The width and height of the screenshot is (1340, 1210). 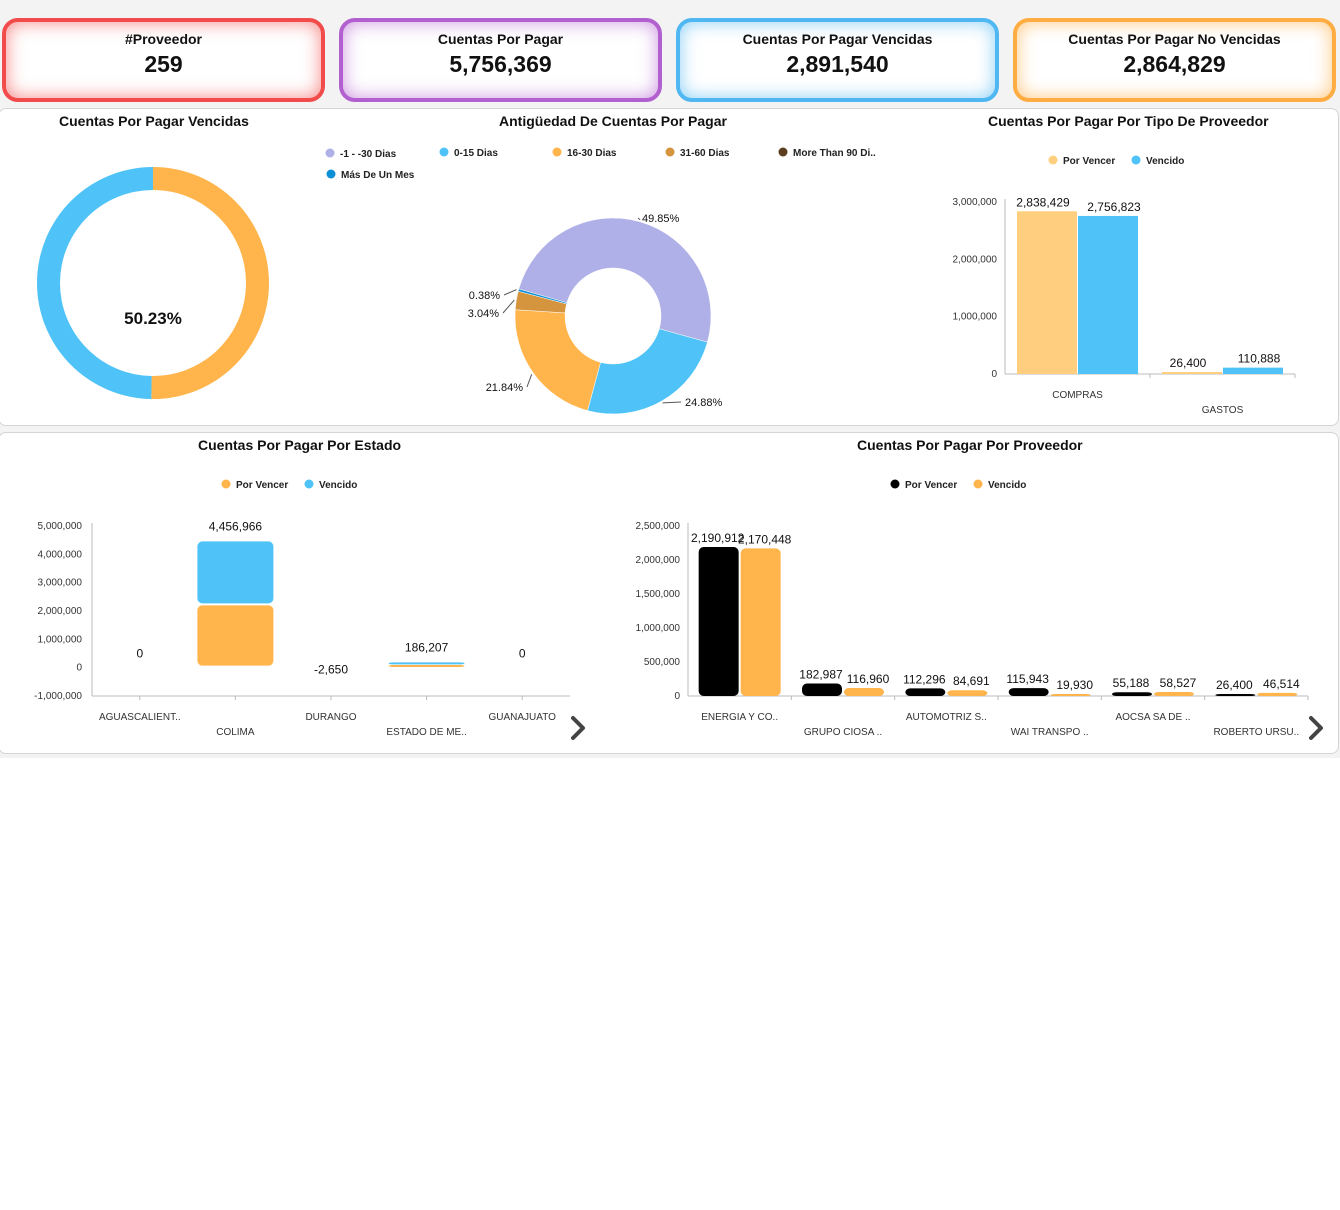 What do you see at coordinates (79, 668) in the screenshot?
I see `estado-ytick: 0` at bounding box center [79, 668].